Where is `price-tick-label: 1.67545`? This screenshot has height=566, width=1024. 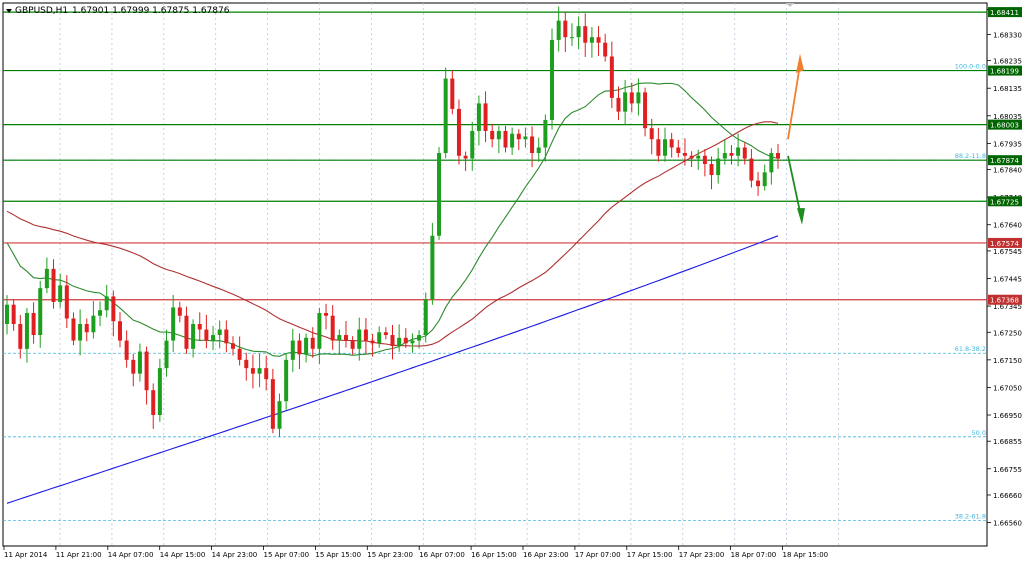
price-tick-label: 1.67545 is located at coordinates (1007, 252).